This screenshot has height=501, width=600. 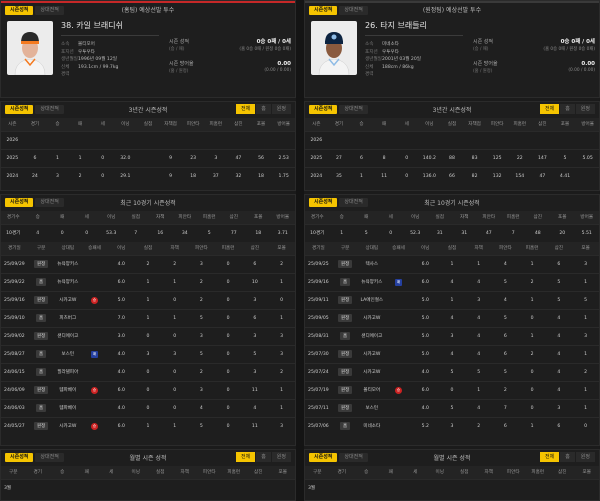 I want to click on venue-tag: 홈, so click(x=41, y=408).